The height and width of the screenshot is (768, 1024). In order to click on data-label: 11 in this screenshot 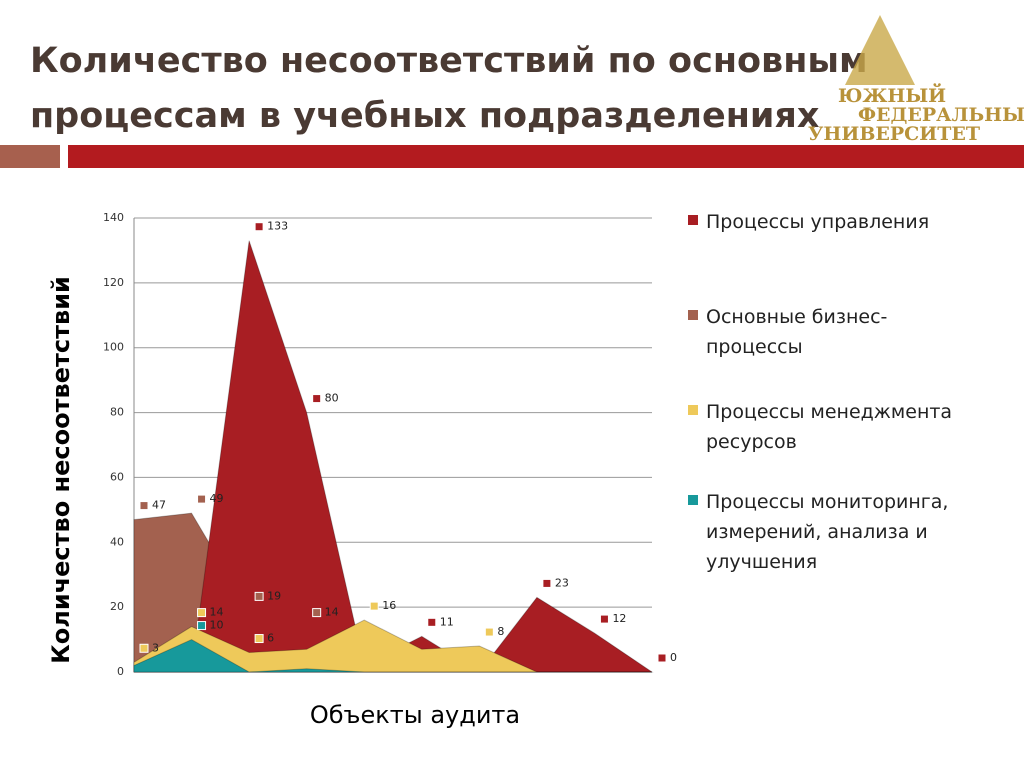, I will do `click(447, 621)`.